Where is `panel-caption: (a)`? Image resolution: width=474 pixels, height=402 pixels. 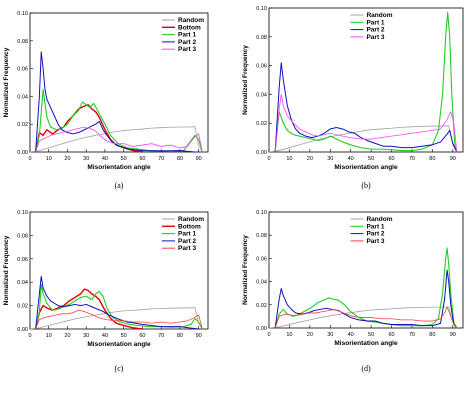 panel-caption: (a) is located at coordinates (119, 185).